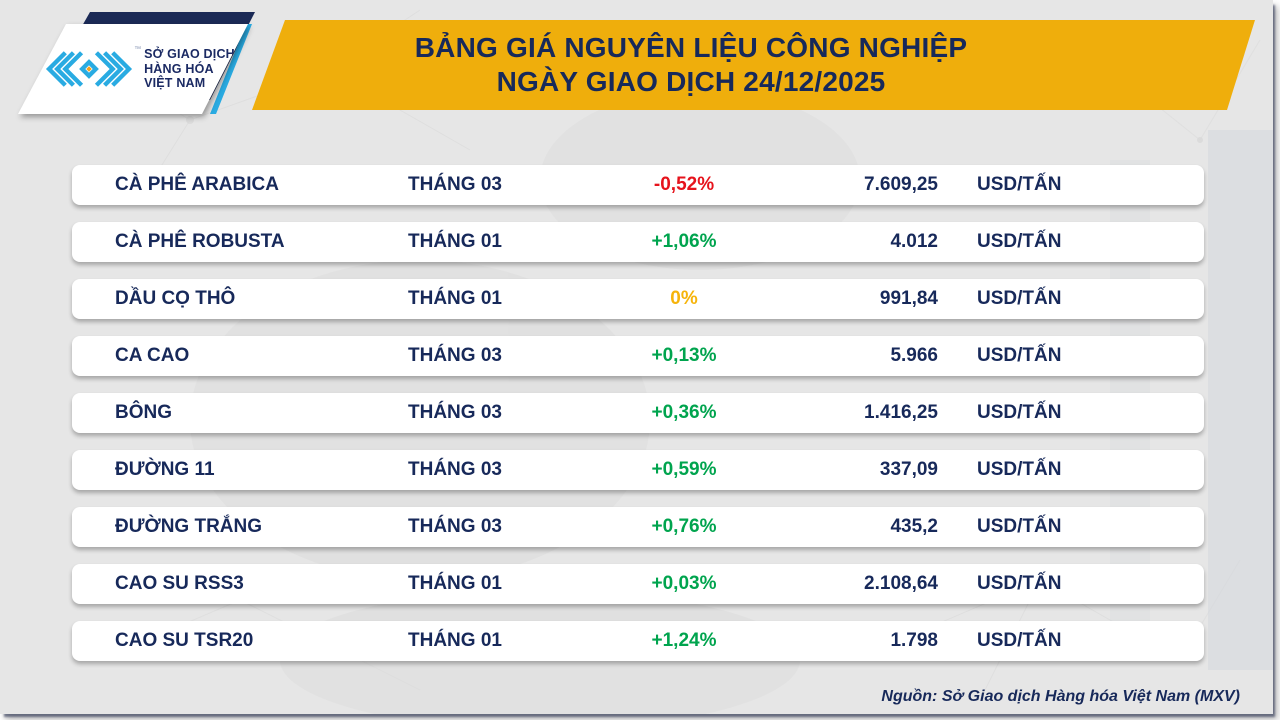 This screenshot has height=720, width=1280. What do you see at coordinates (901, 412) in the screenshot?
I see `price-value: 1.416,25` at bounding box center [901, 412].